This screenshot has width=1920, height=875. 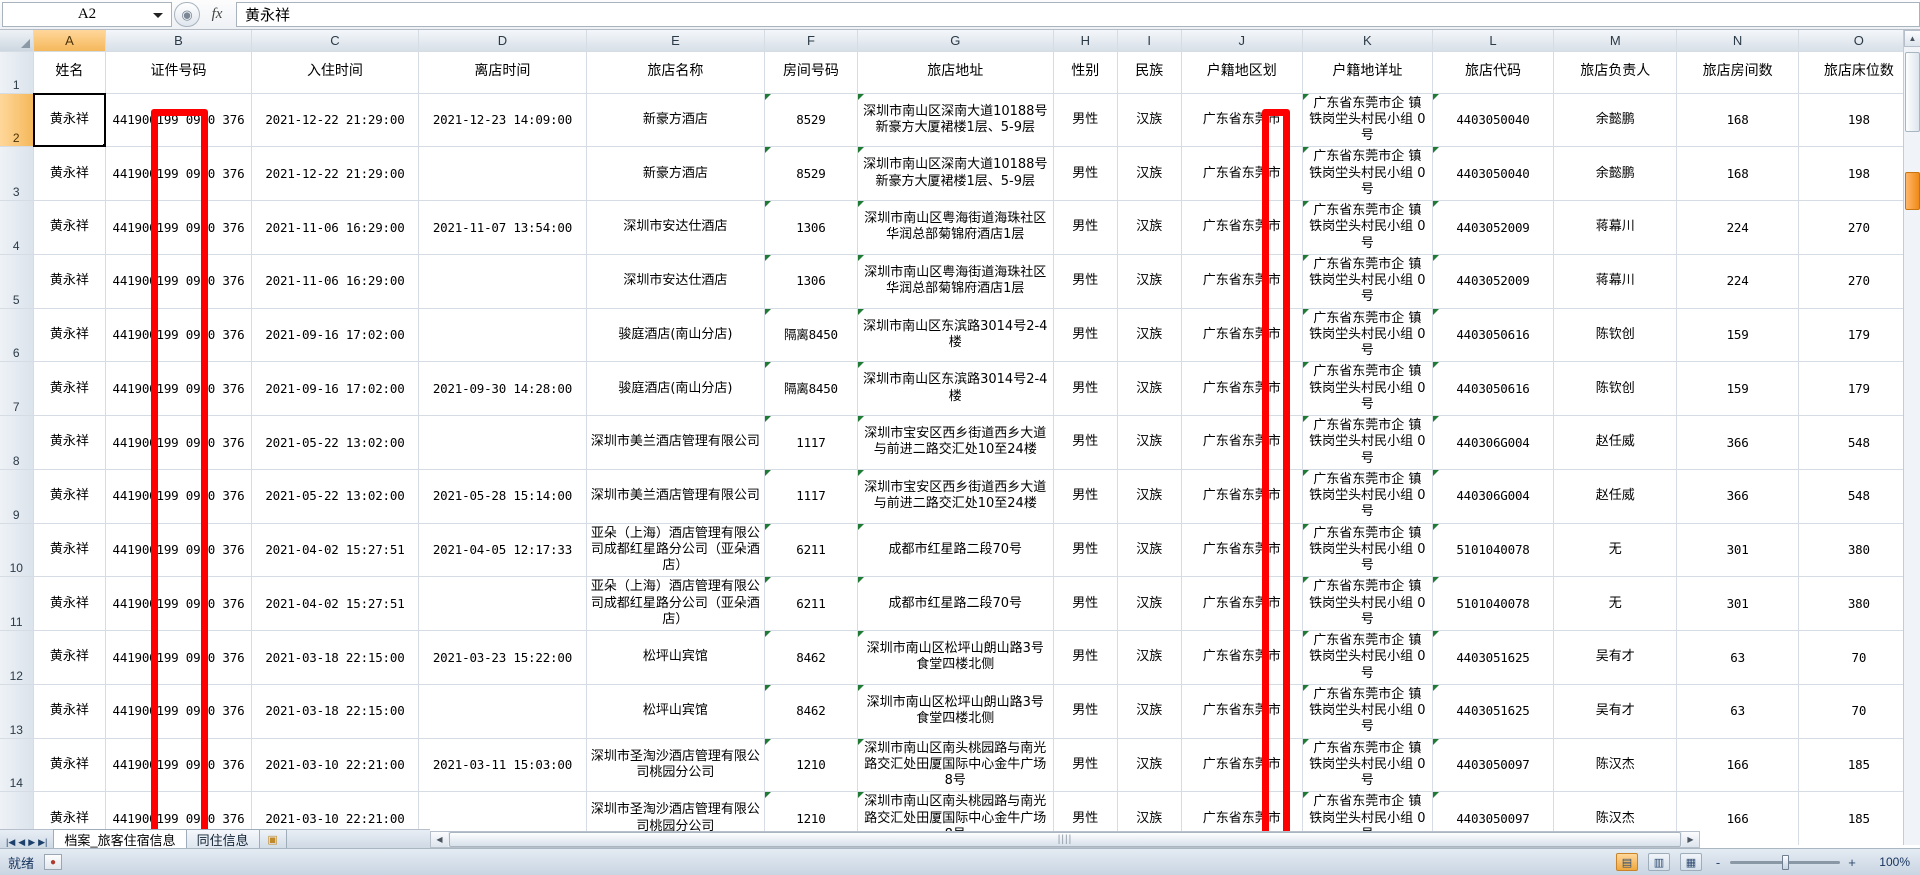 I want to click on cell-L5: 4403052009, so click(x=1493, y=281).